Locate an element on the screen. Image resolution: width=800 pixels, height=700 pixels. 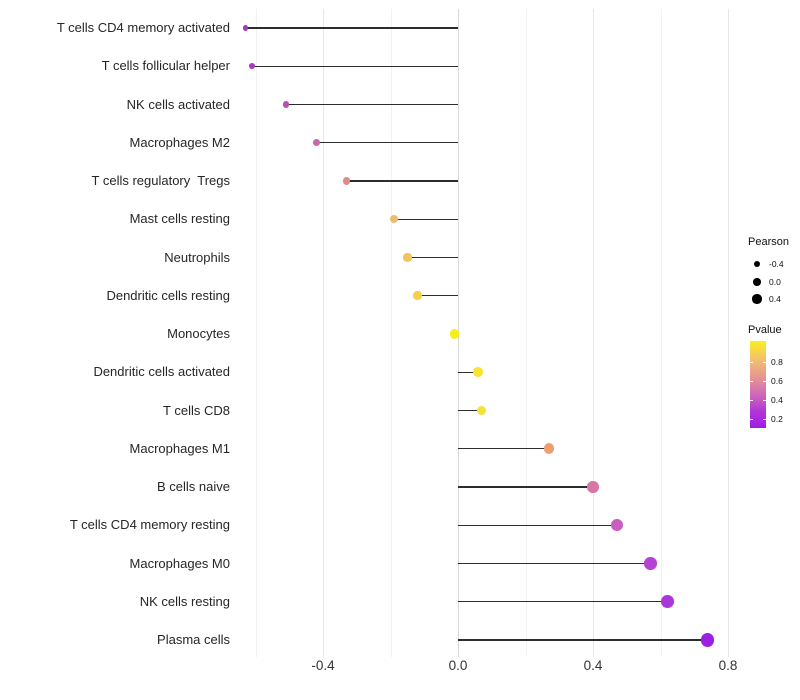
pvalue-gradient-bar is located at coordinates (758, 384).